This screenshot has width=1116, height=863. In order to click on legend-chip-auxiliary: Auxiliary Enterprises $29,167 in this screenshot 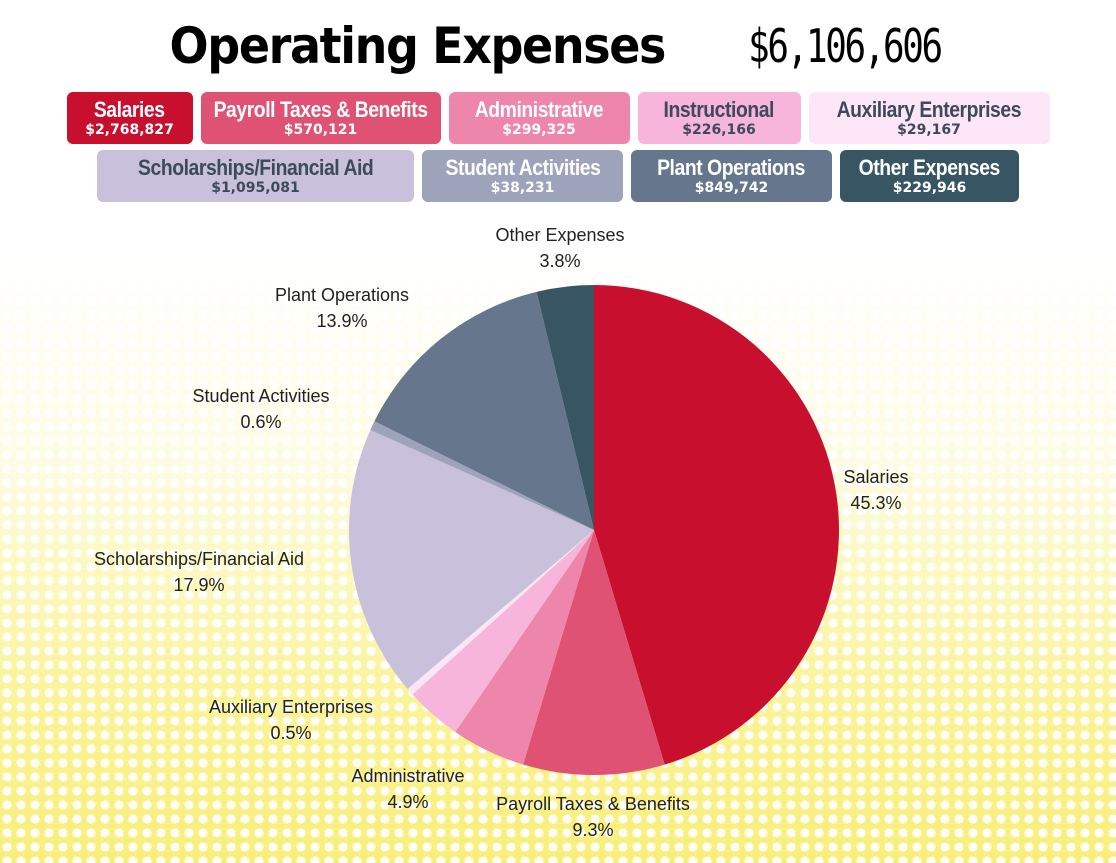, I will do `click(929, 118)`.